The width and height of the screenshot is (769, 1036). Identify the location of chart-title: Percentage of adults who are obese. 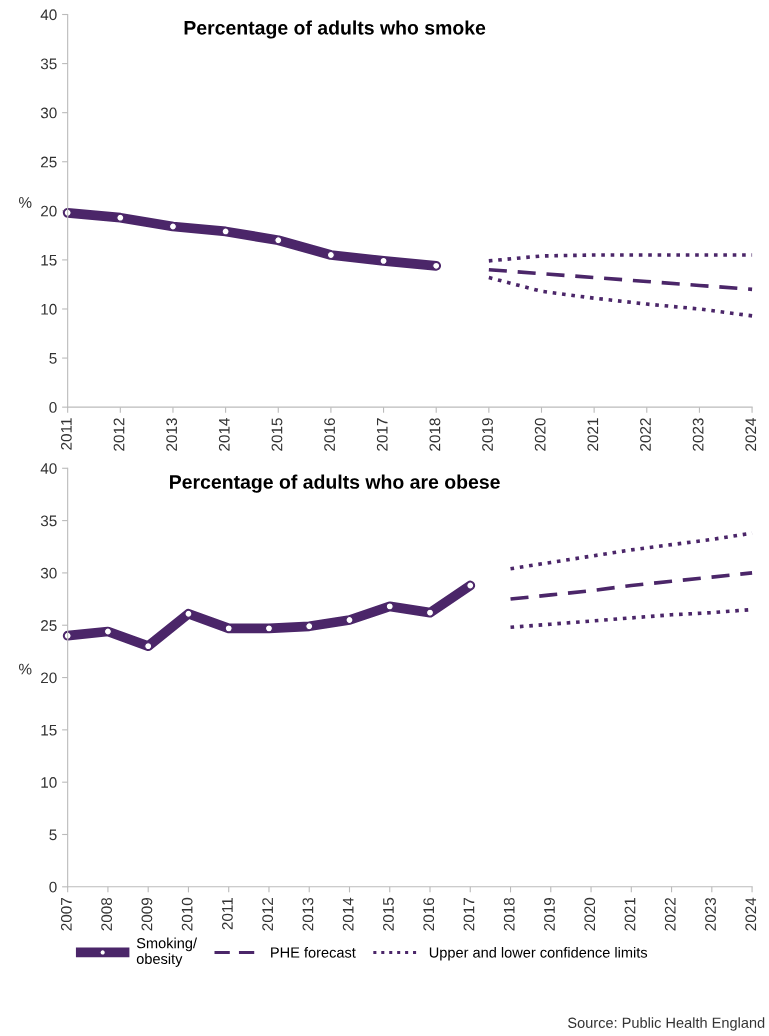
(335, 483).